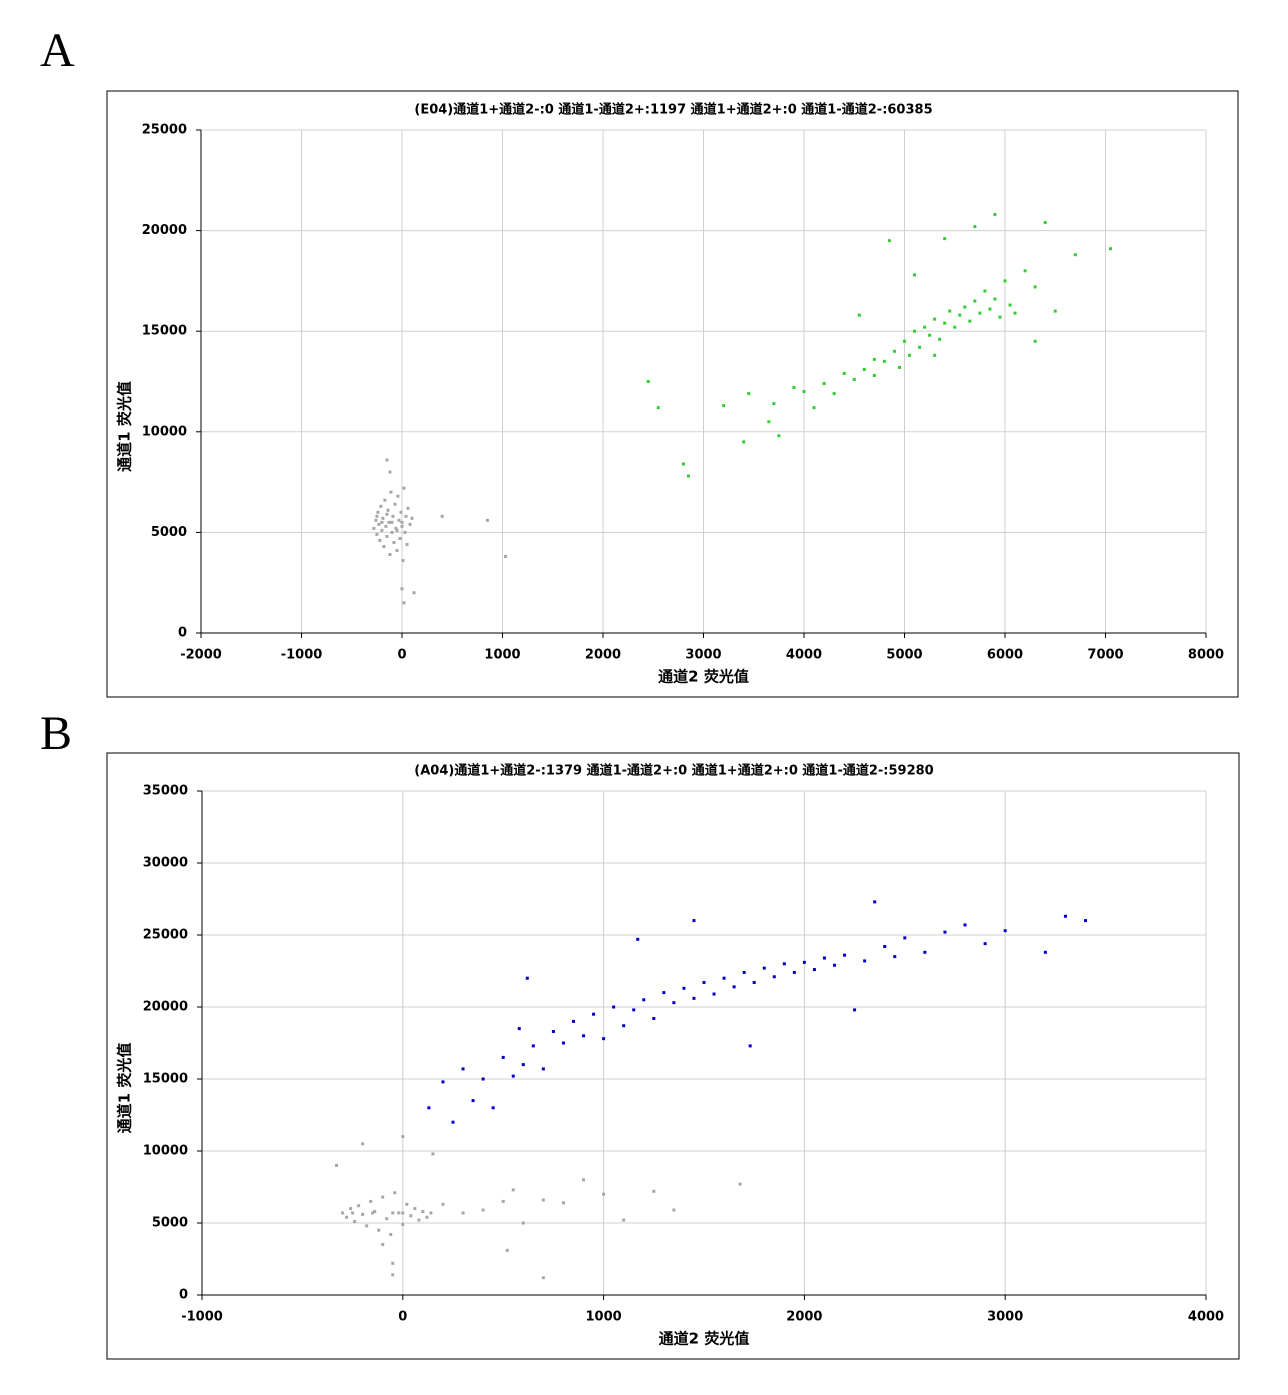  What do you see at coordinates (165, 1151) in the screenshot?
I see `y-tick-label: 10000` at bounding box center [165, 1151].